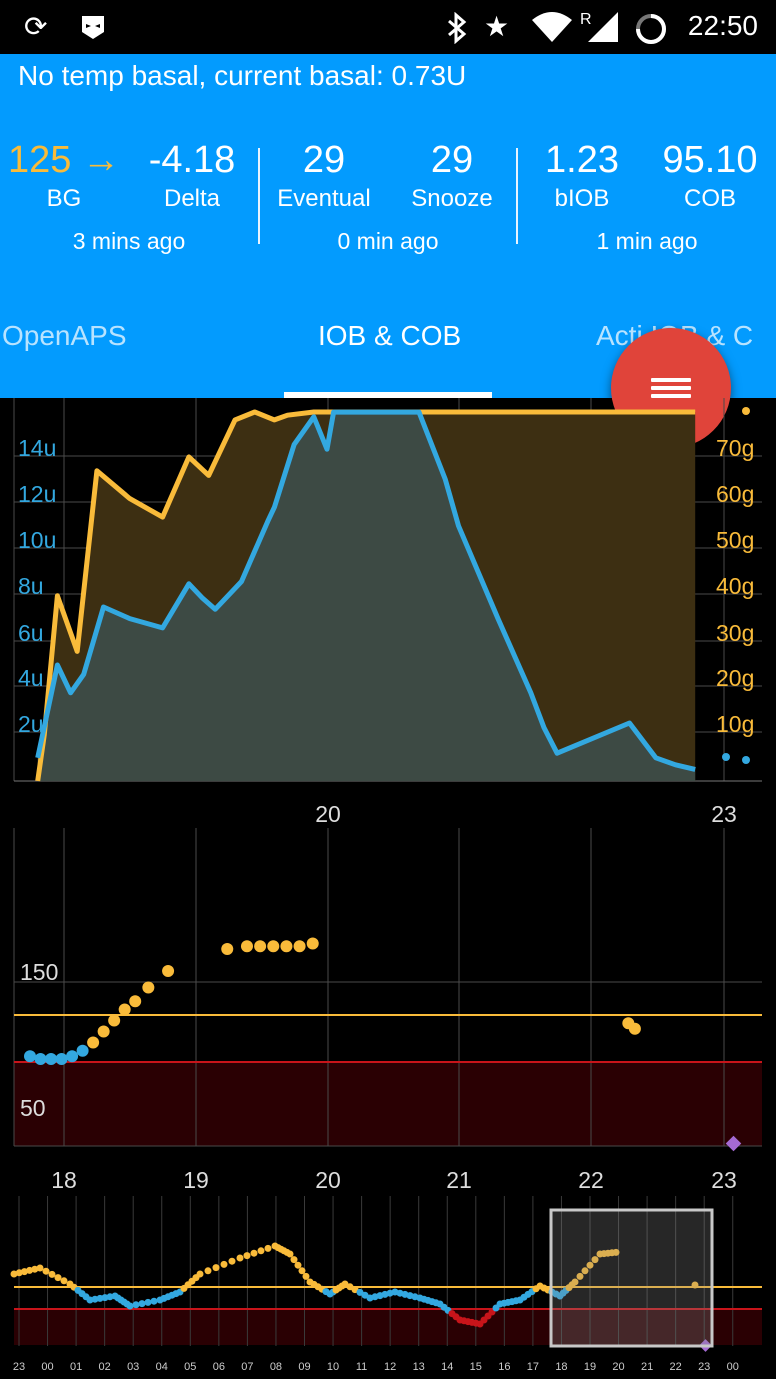 This screenshot has width=776, height=1379. I want to click on preview-x-label: 03, so click(133, 1367).